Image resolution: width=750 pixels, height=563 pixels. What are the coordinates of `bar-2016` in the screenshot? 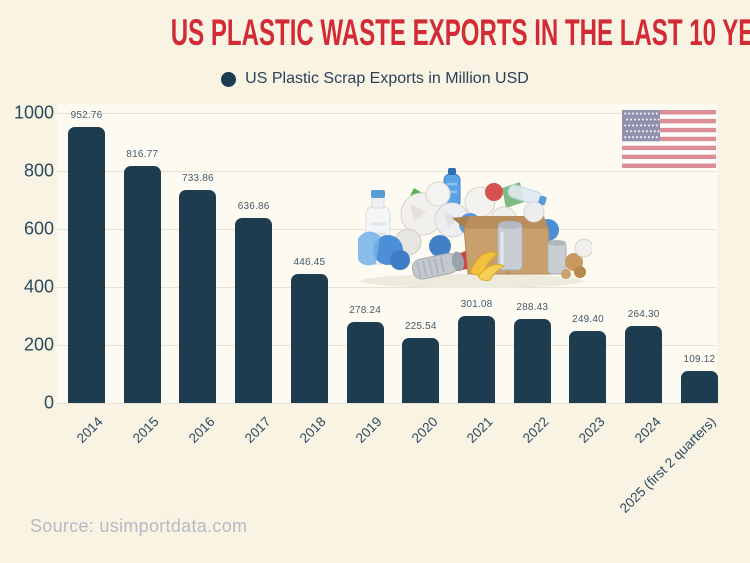 It's located at (198, 296).